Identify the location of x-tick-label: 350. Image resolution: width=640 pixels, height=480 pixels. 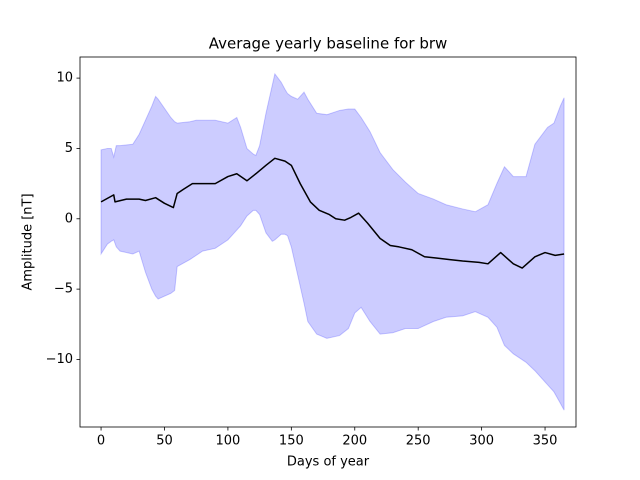
(545, 441).